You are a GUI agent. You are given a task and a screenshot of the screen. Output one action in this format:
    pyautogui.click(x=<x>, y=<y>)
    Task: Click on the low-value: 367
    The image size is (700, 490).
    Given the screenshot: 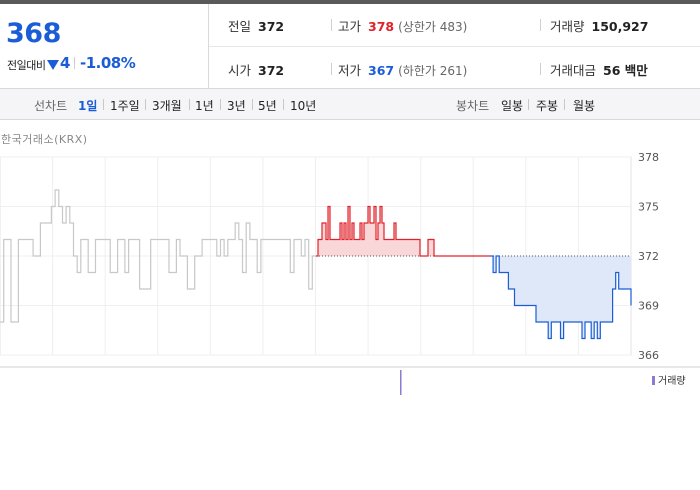 What is the action you would take?
    pyautogui.click(x=381, y=70)
    